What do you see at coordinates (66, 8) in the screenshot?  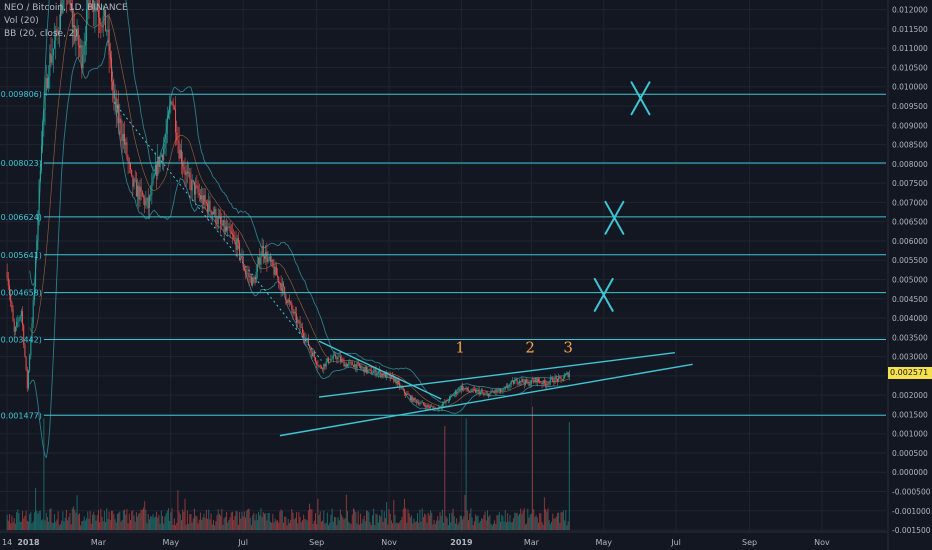 I see `symbol-title: NEO / Bitcoin, 1D, BINANCE` at bounding box center [66, 8].